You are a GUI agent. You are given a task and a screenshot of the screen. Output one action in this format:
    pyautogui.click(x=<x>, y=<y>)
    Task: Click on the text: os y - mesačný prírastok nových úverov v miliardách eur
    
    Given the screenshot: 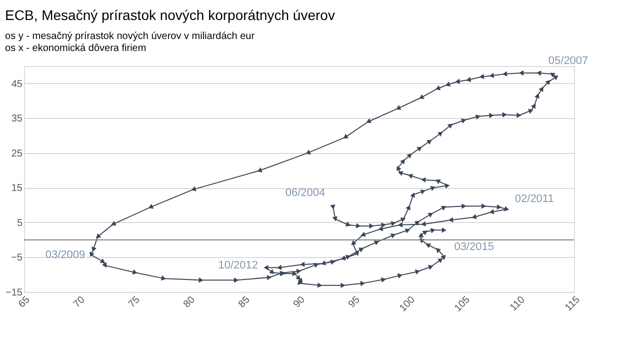 What is the action you would take?
    pyautogui.click(x=130, y=36)
    